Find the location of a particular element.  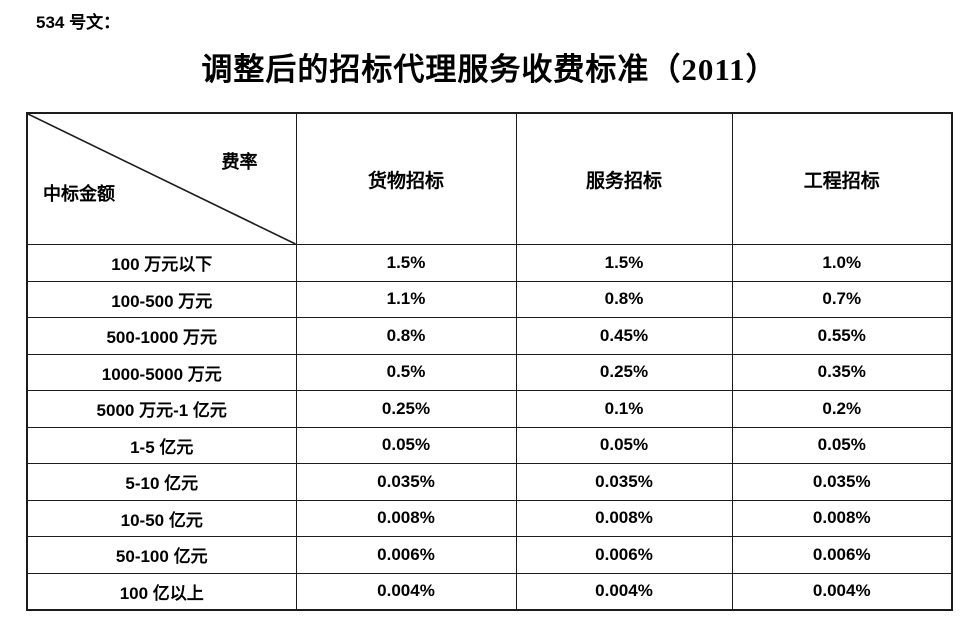

row-label: 50-100 亿元 is located at coordinates (161, 555).